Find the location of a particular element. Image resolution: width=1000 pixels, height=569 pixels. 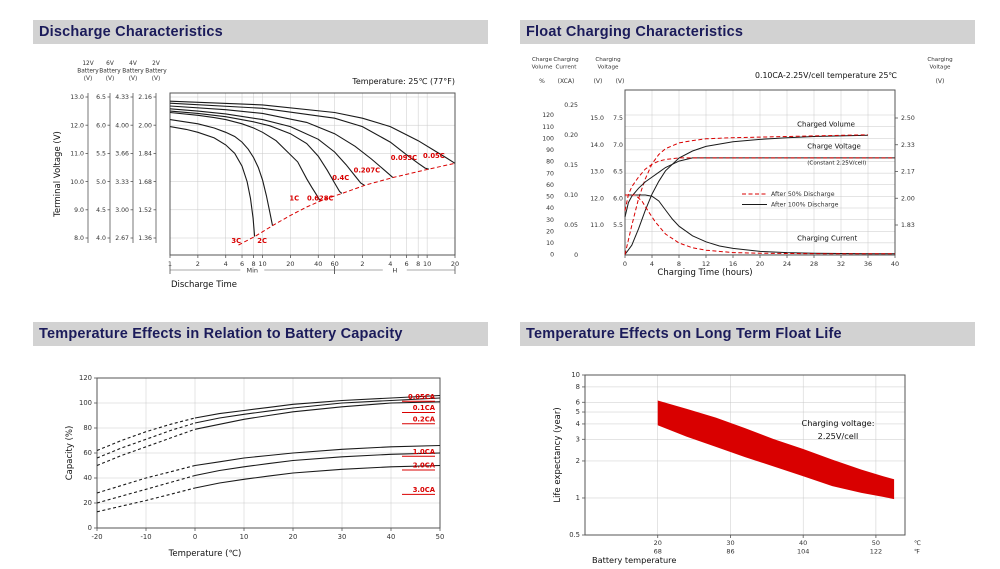

curve-0.628C is located at coordinates (256, 152).